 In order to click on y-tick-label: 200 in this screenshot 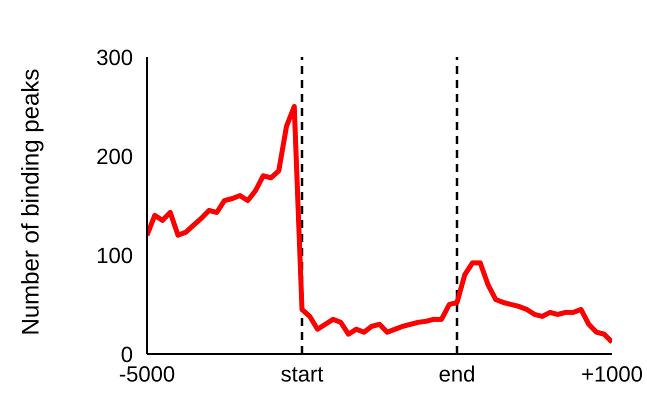, I will do `click(114, 156)`.